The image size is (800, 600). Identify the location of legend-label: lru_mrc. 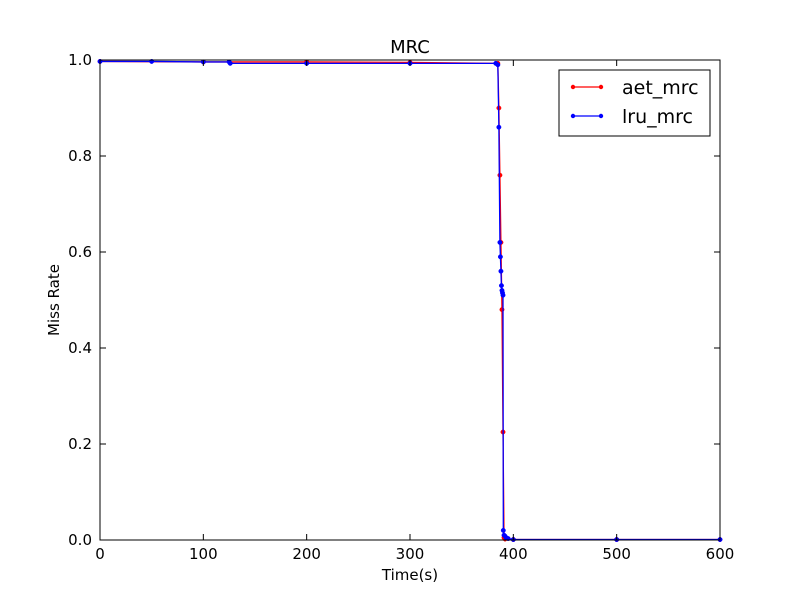
(657, 117).